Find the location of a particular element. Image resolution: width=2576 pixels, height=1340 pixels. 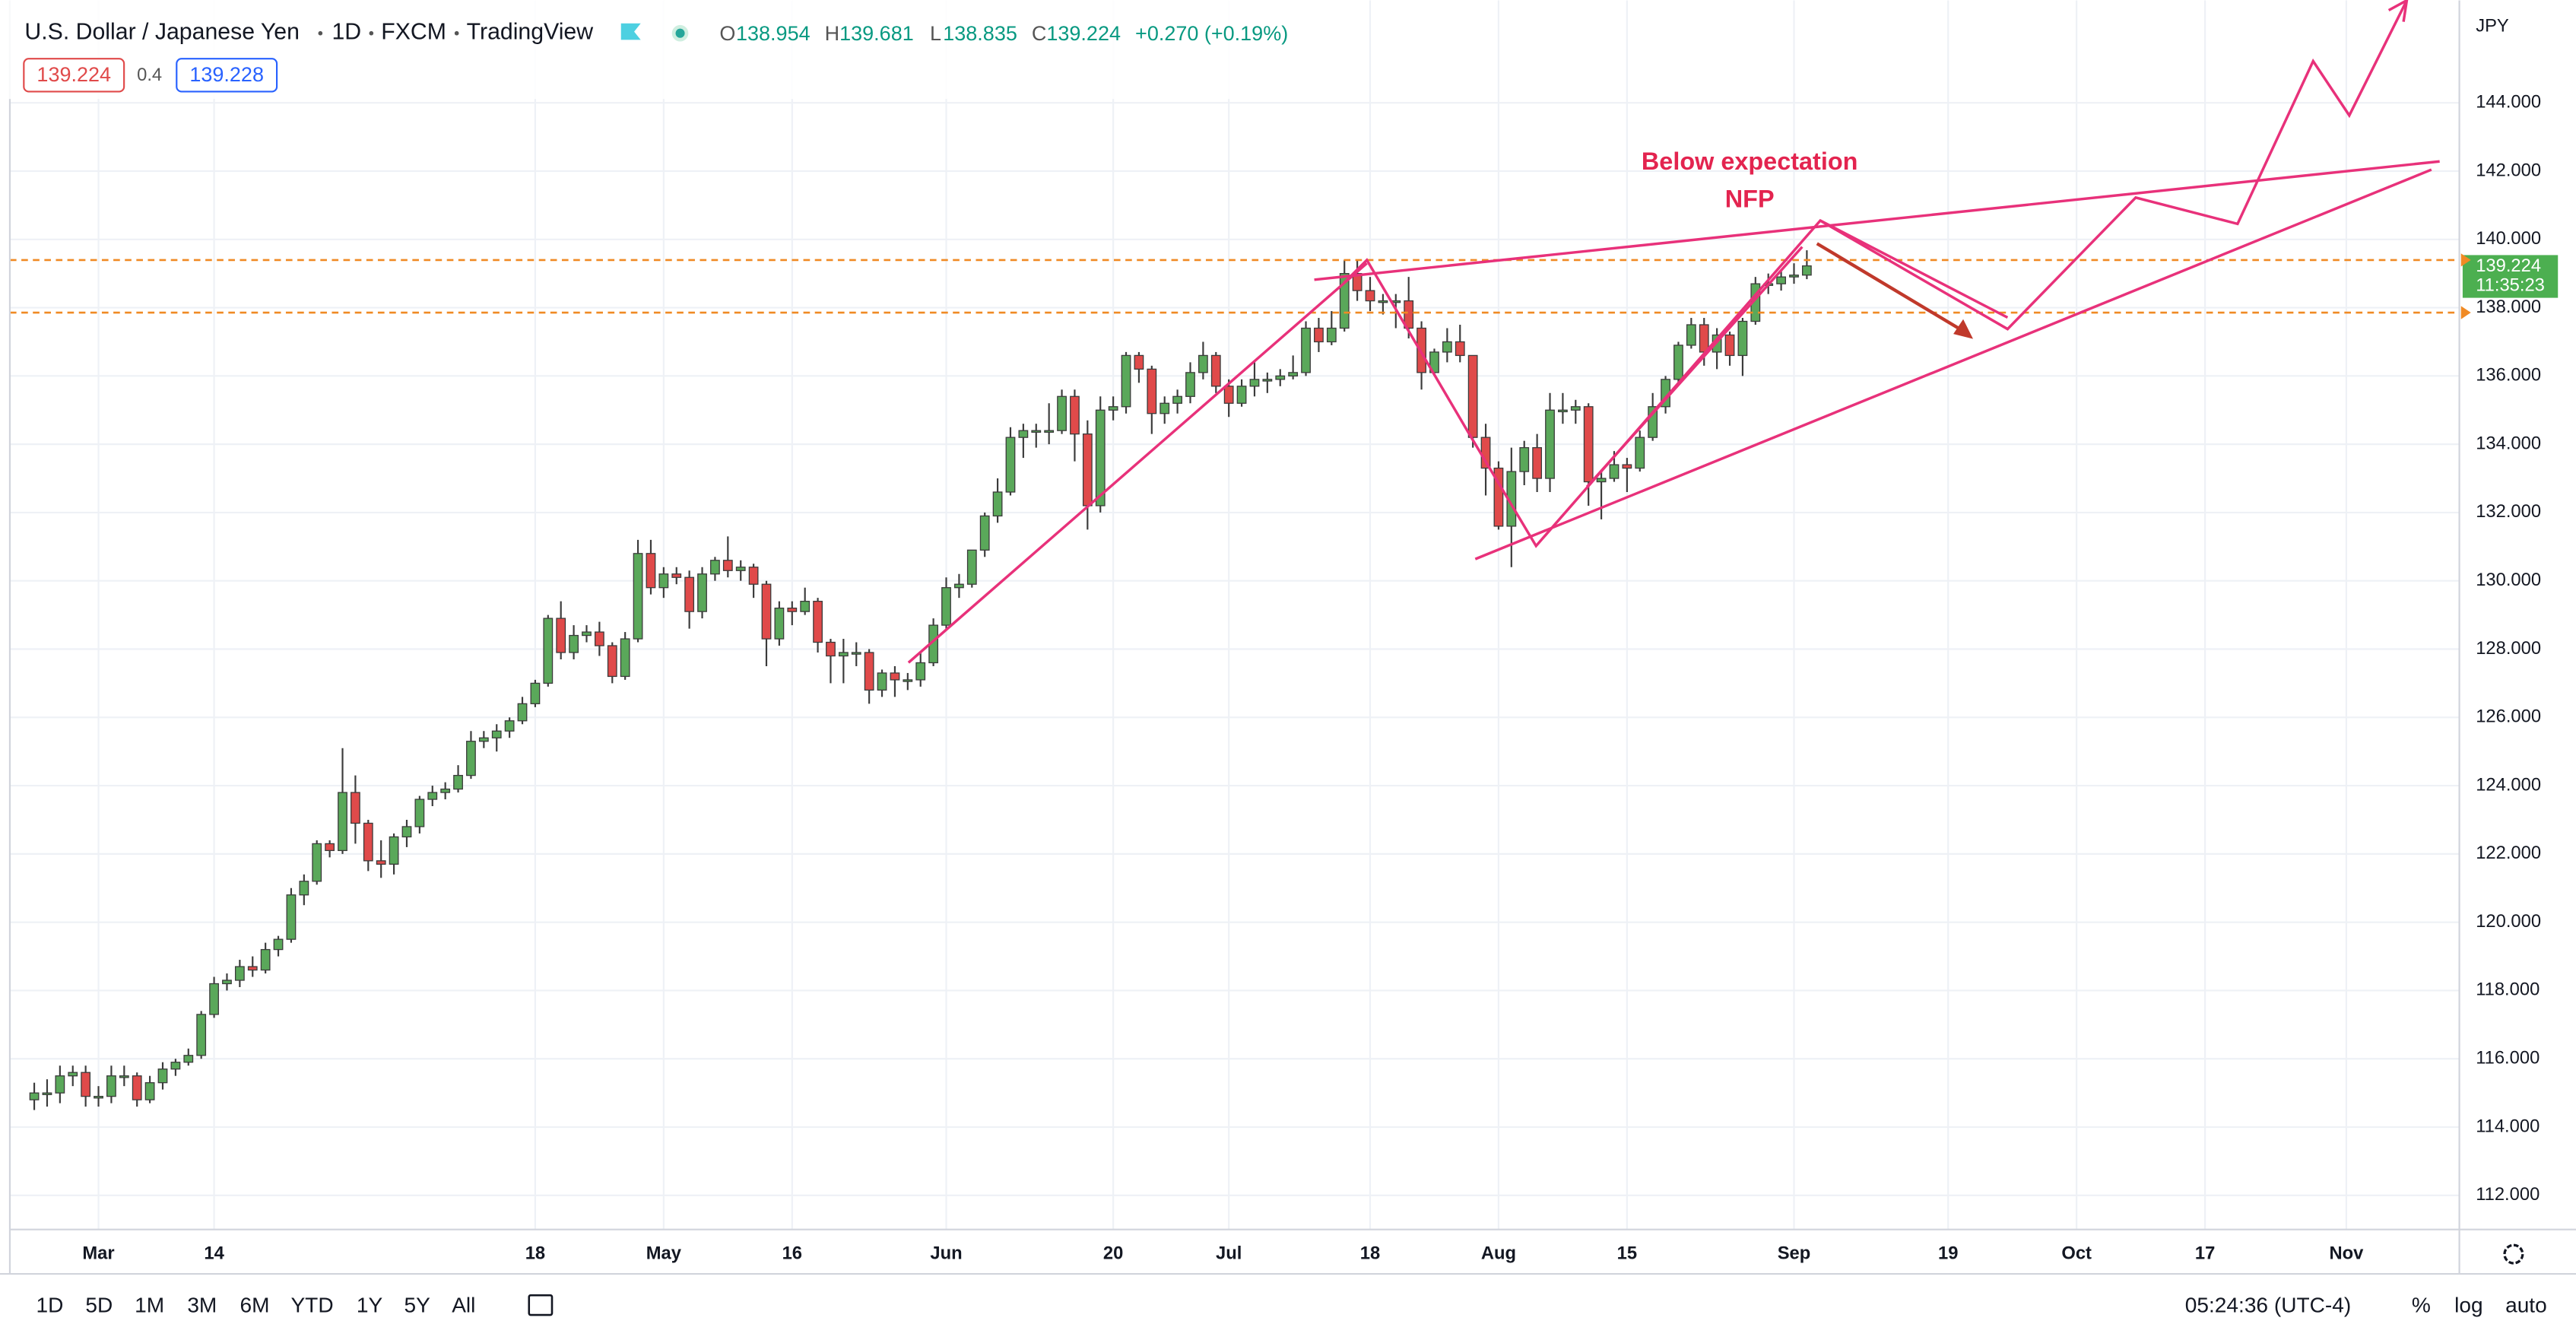

ohlc-value: 138.954 is located at coordinates (774, 34).